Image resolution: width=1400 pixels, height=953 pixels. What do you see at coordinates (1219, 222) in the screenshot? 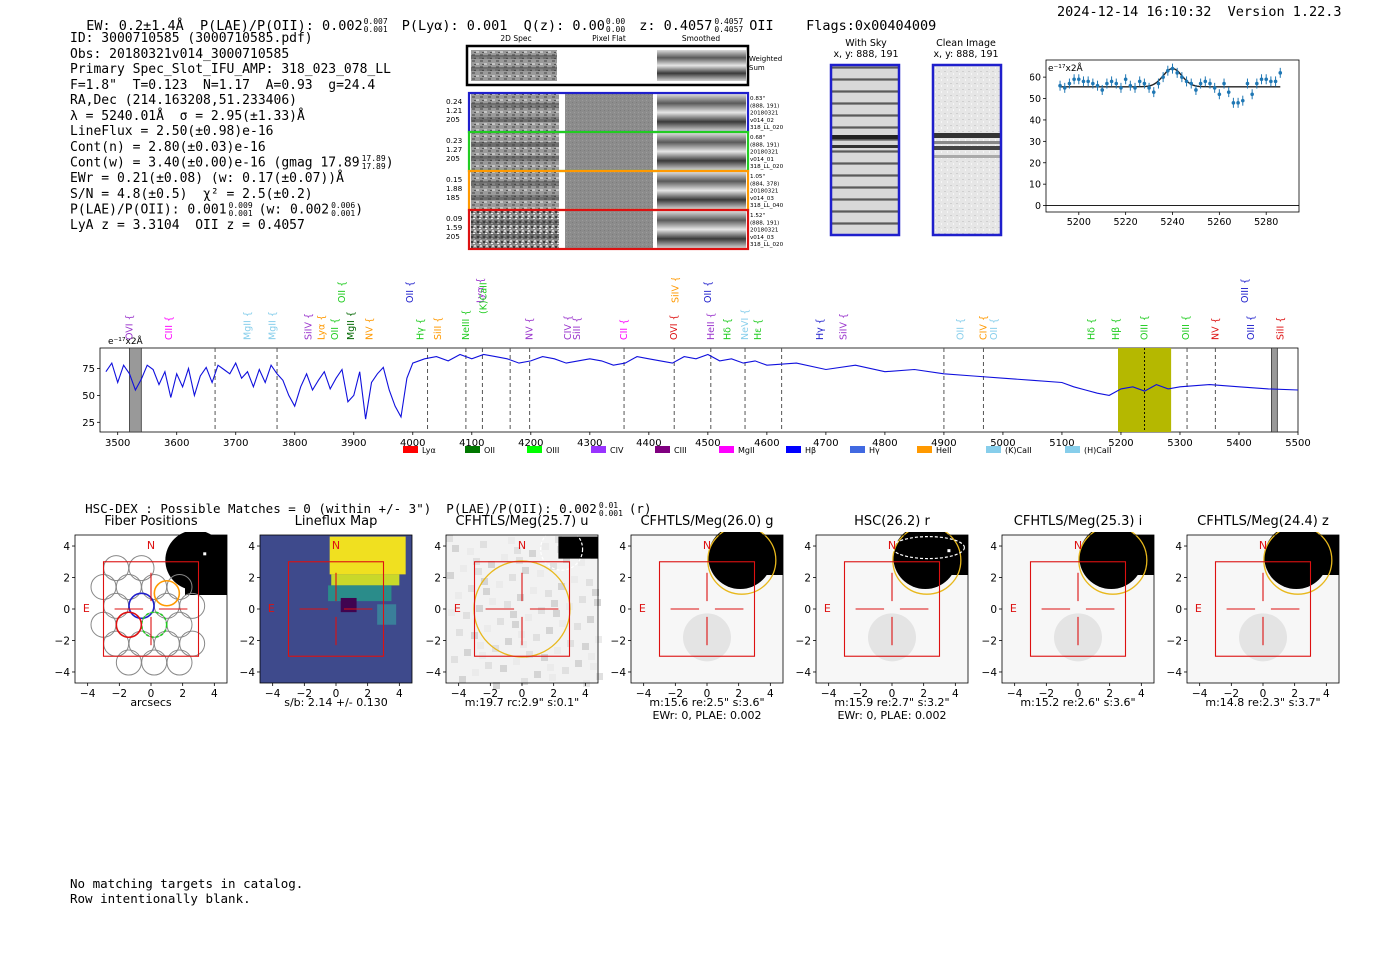
I see `zoom-x-tick-label: 5260` at bounding box center [1219, 222].